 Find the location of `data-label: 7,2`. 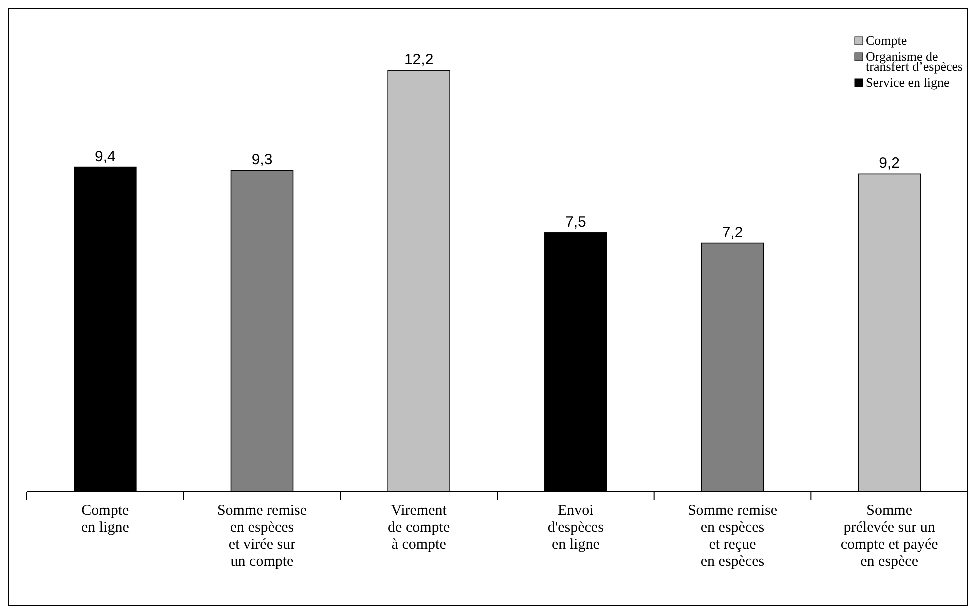

data-label: 7,2 is located at coordinates (733, 233).